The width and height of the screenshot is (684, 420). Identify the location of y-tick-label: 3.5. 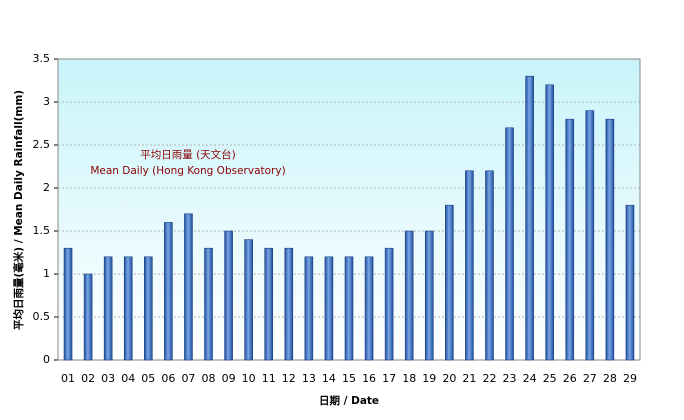
(42, 58).